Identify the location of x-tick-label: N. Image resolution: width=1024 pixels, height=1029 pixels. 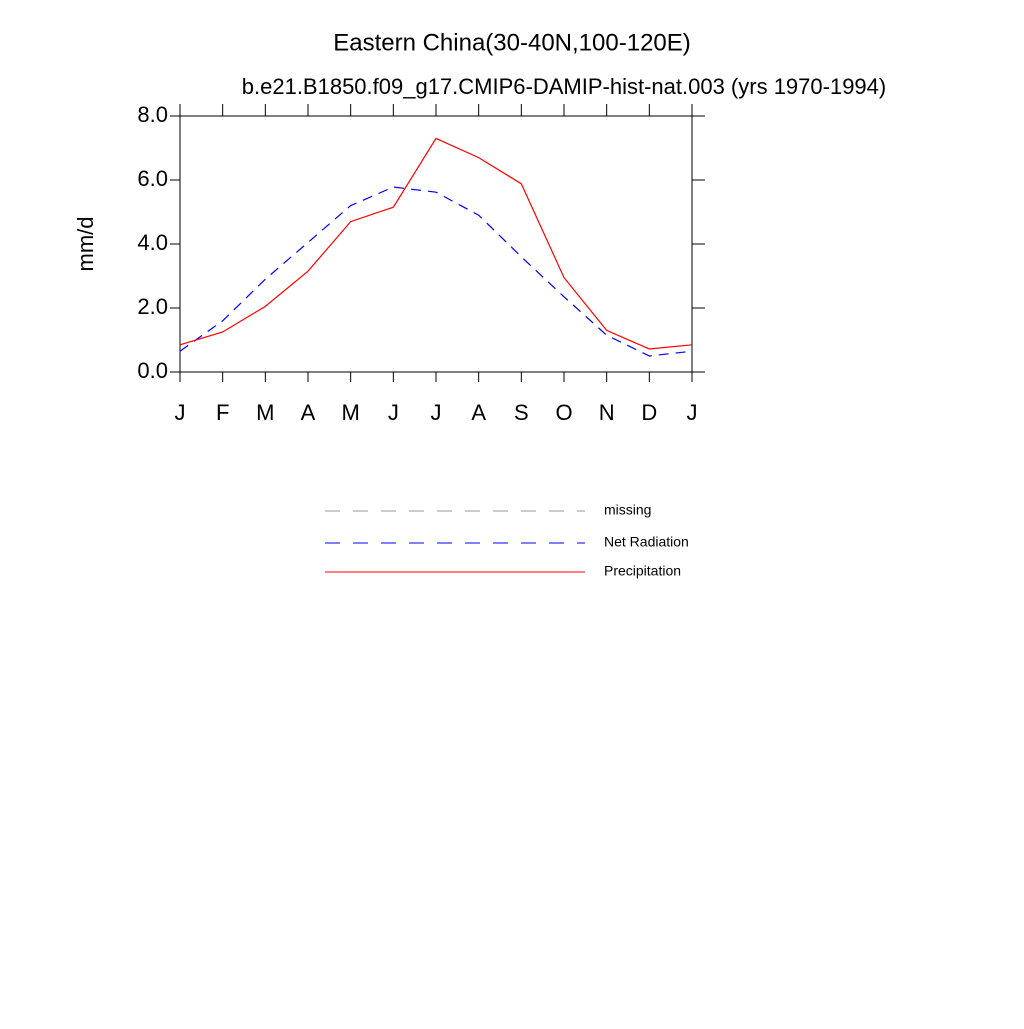
(607, 412).